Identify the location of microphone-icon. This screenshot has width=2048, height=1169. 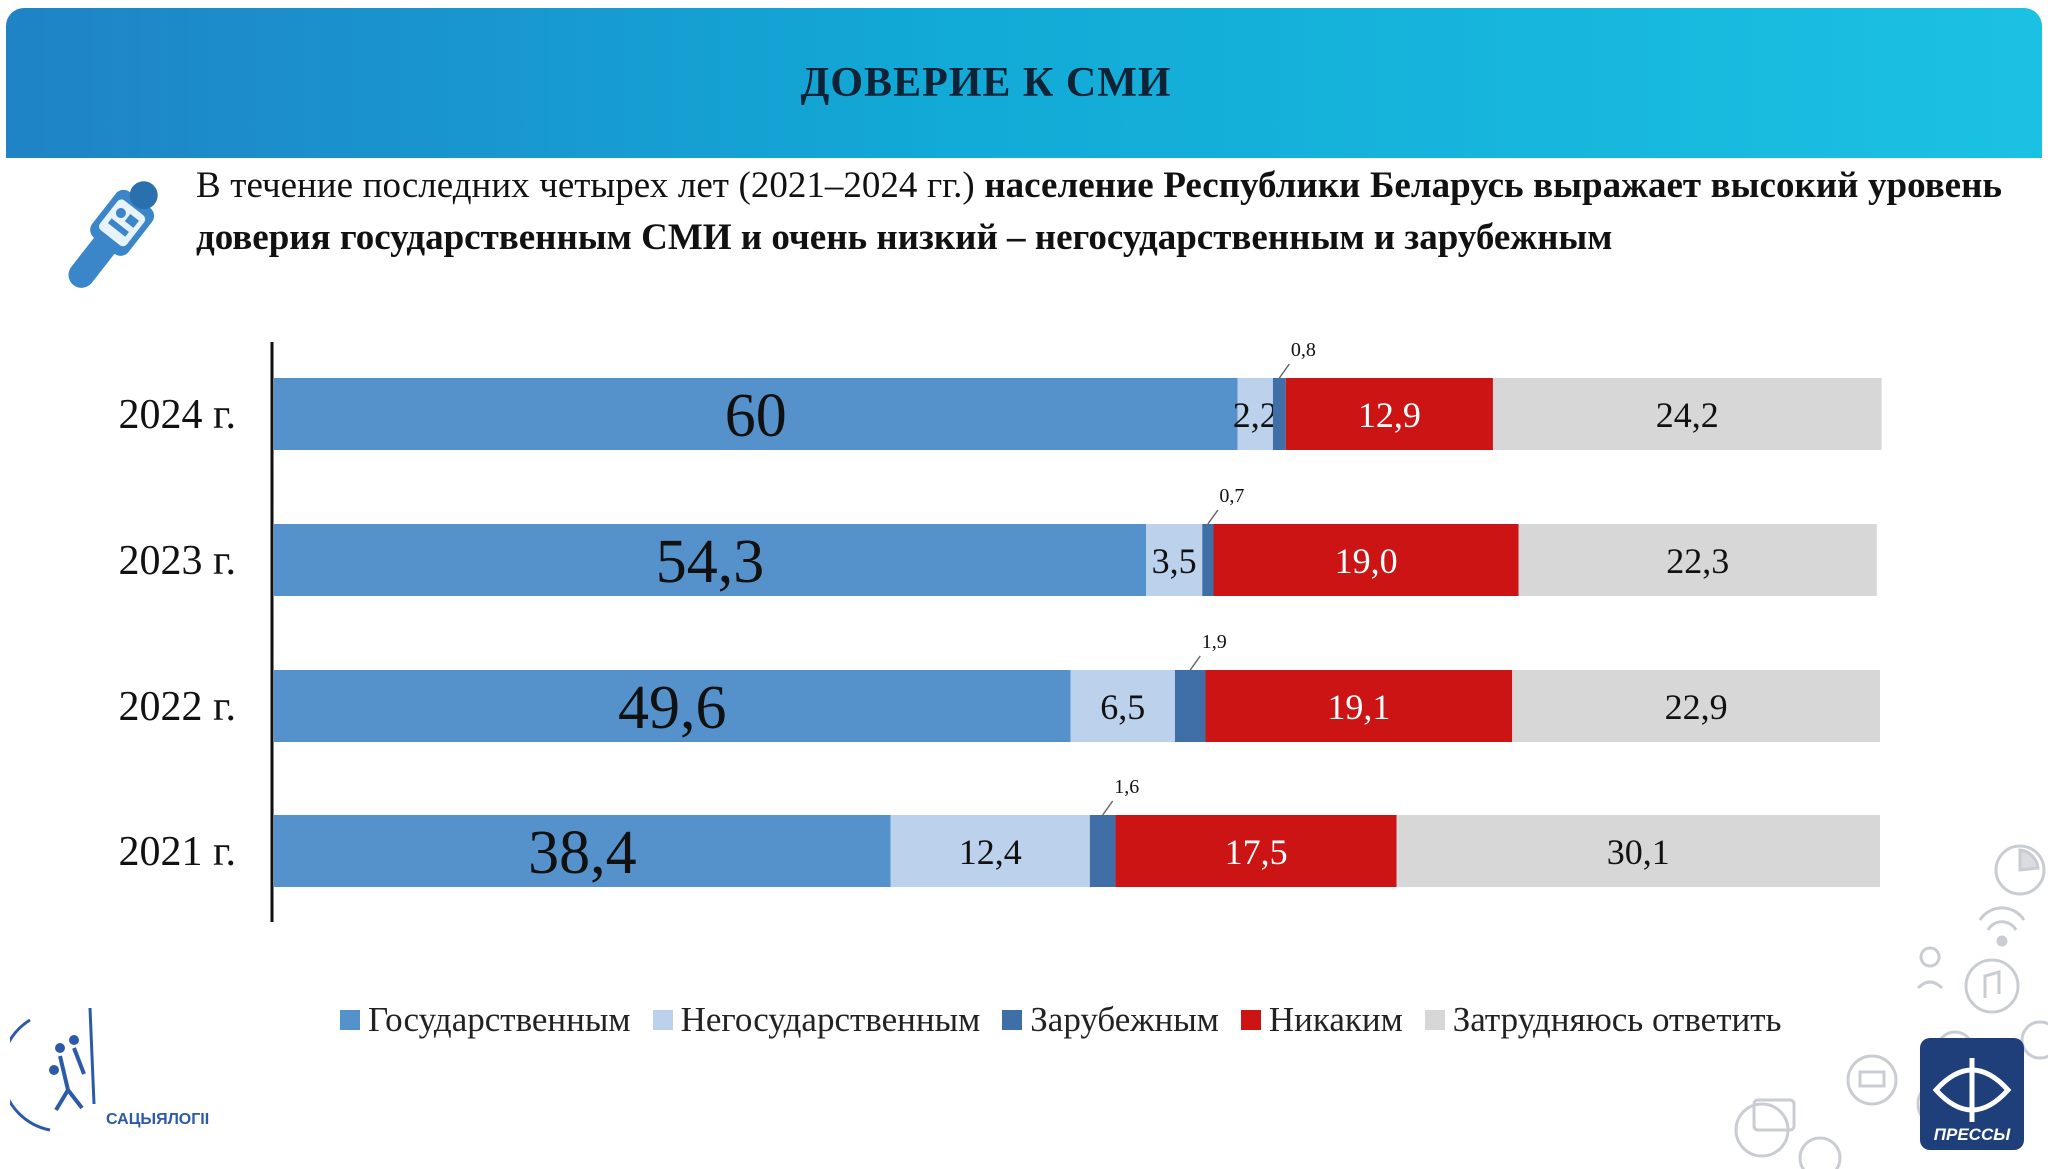
(113, 234).